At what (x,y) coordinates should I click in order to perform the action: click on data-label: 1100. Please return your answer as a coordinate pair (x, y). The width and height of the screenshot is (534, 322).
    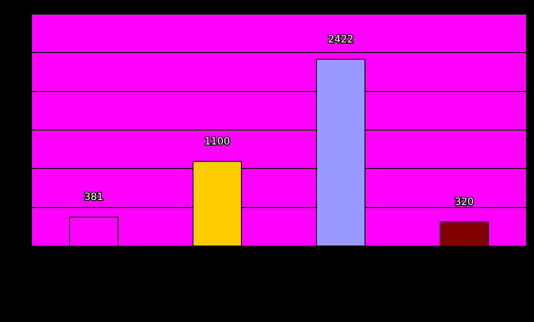
    Looking at the image, I should click on (217, 142).